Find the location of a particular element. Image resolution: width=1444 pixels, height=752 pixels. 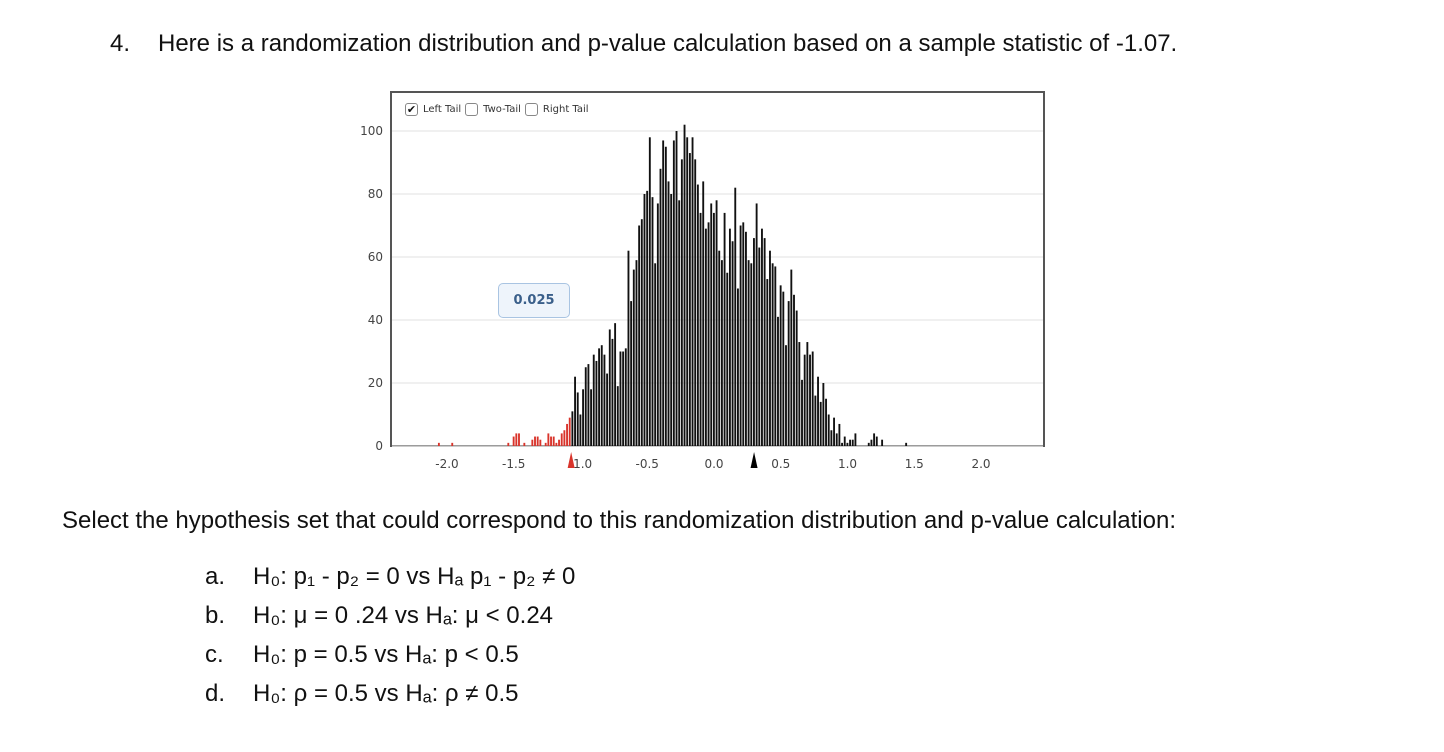

left-tail-option: ✔ Left Tail is located at coordinates (433, 109).